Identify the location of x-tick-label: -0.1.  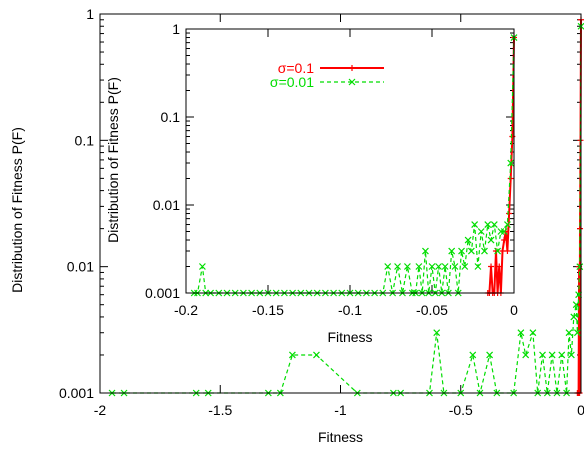
(350, 310).